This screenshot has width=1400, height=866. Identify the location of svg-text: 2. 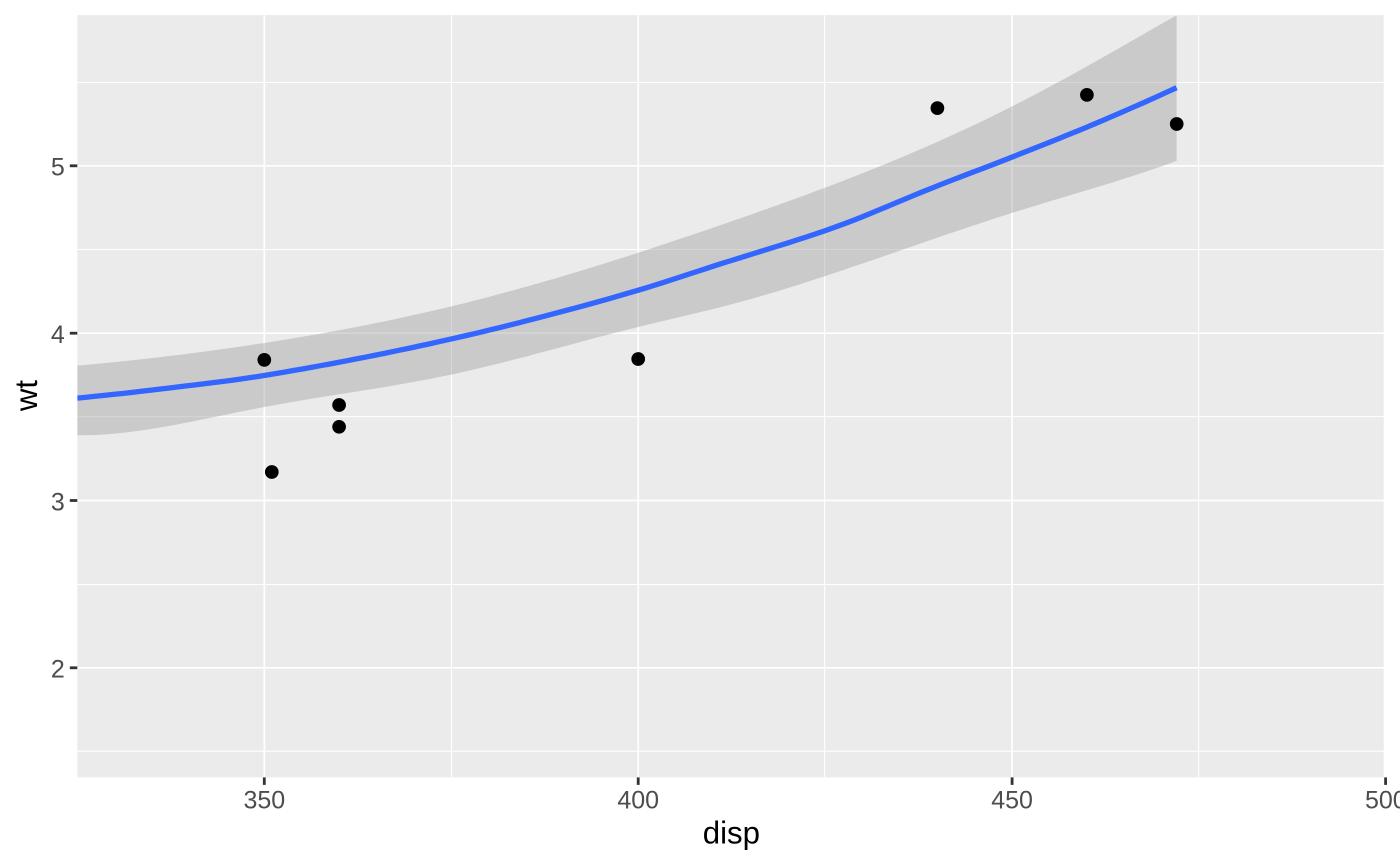
(58, 670).